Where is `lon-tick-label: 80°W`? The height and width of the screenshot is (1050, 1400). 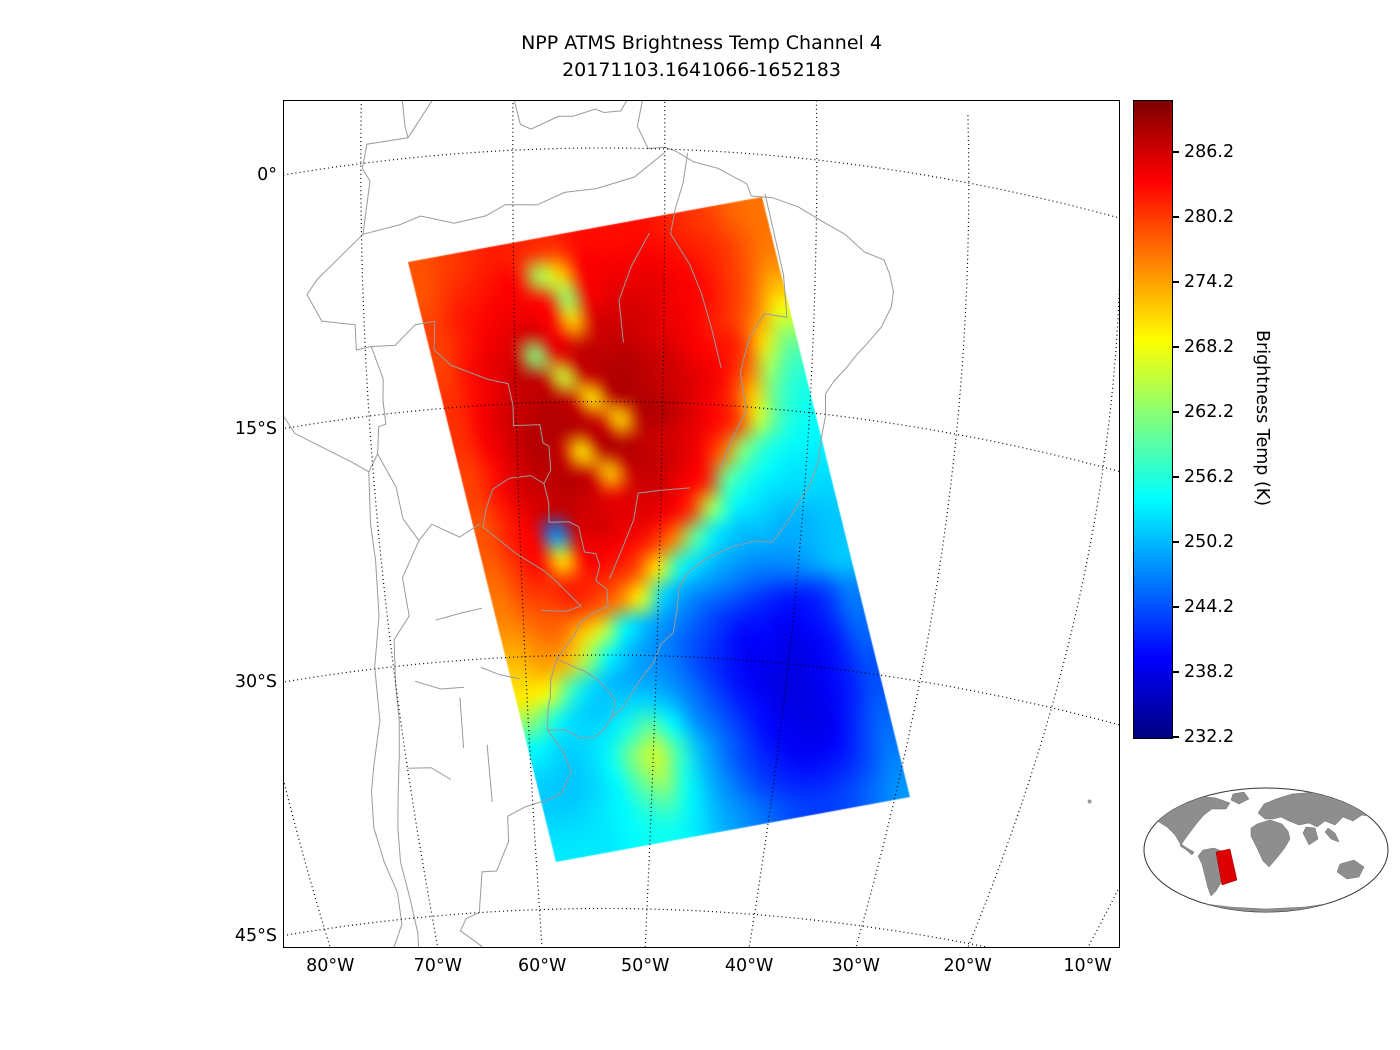 lon-tick-label: 80°W is located at coordinates (330, 966).